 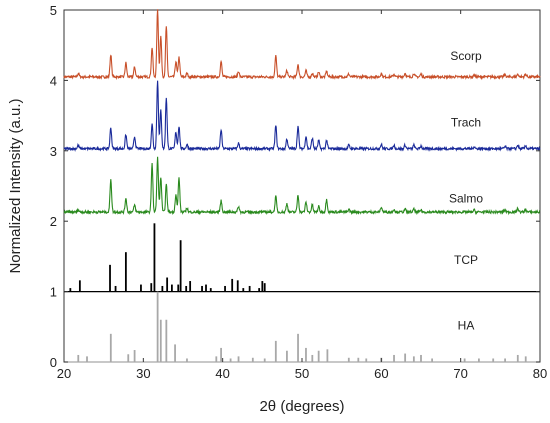 What do you see at coordinates (302, 373) in the screenshot?
I see `x-tick-label: 50` at bounding box center [302, 373].